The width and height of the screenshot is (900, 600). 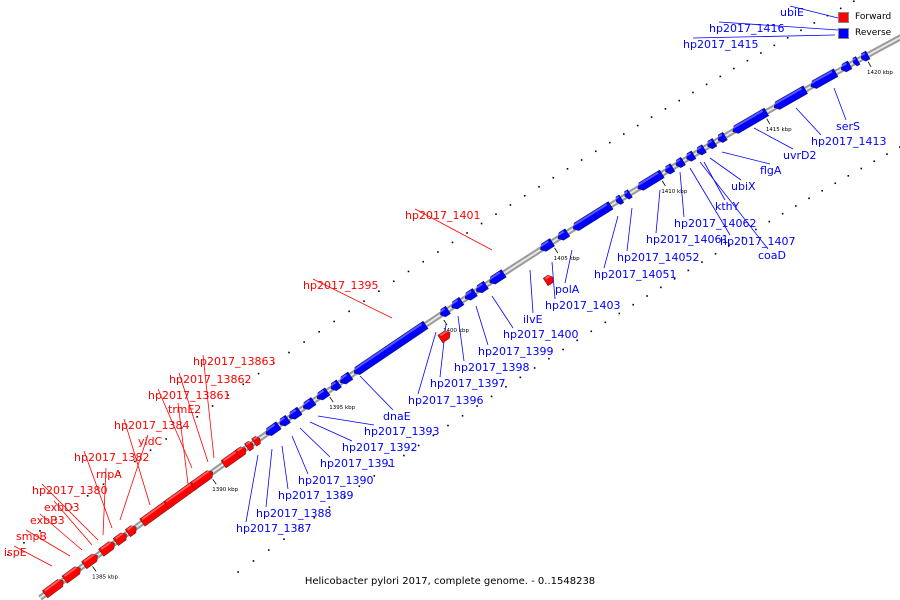 I want to click on gene-label: hp2017_13862, so click(x=210, y=379).